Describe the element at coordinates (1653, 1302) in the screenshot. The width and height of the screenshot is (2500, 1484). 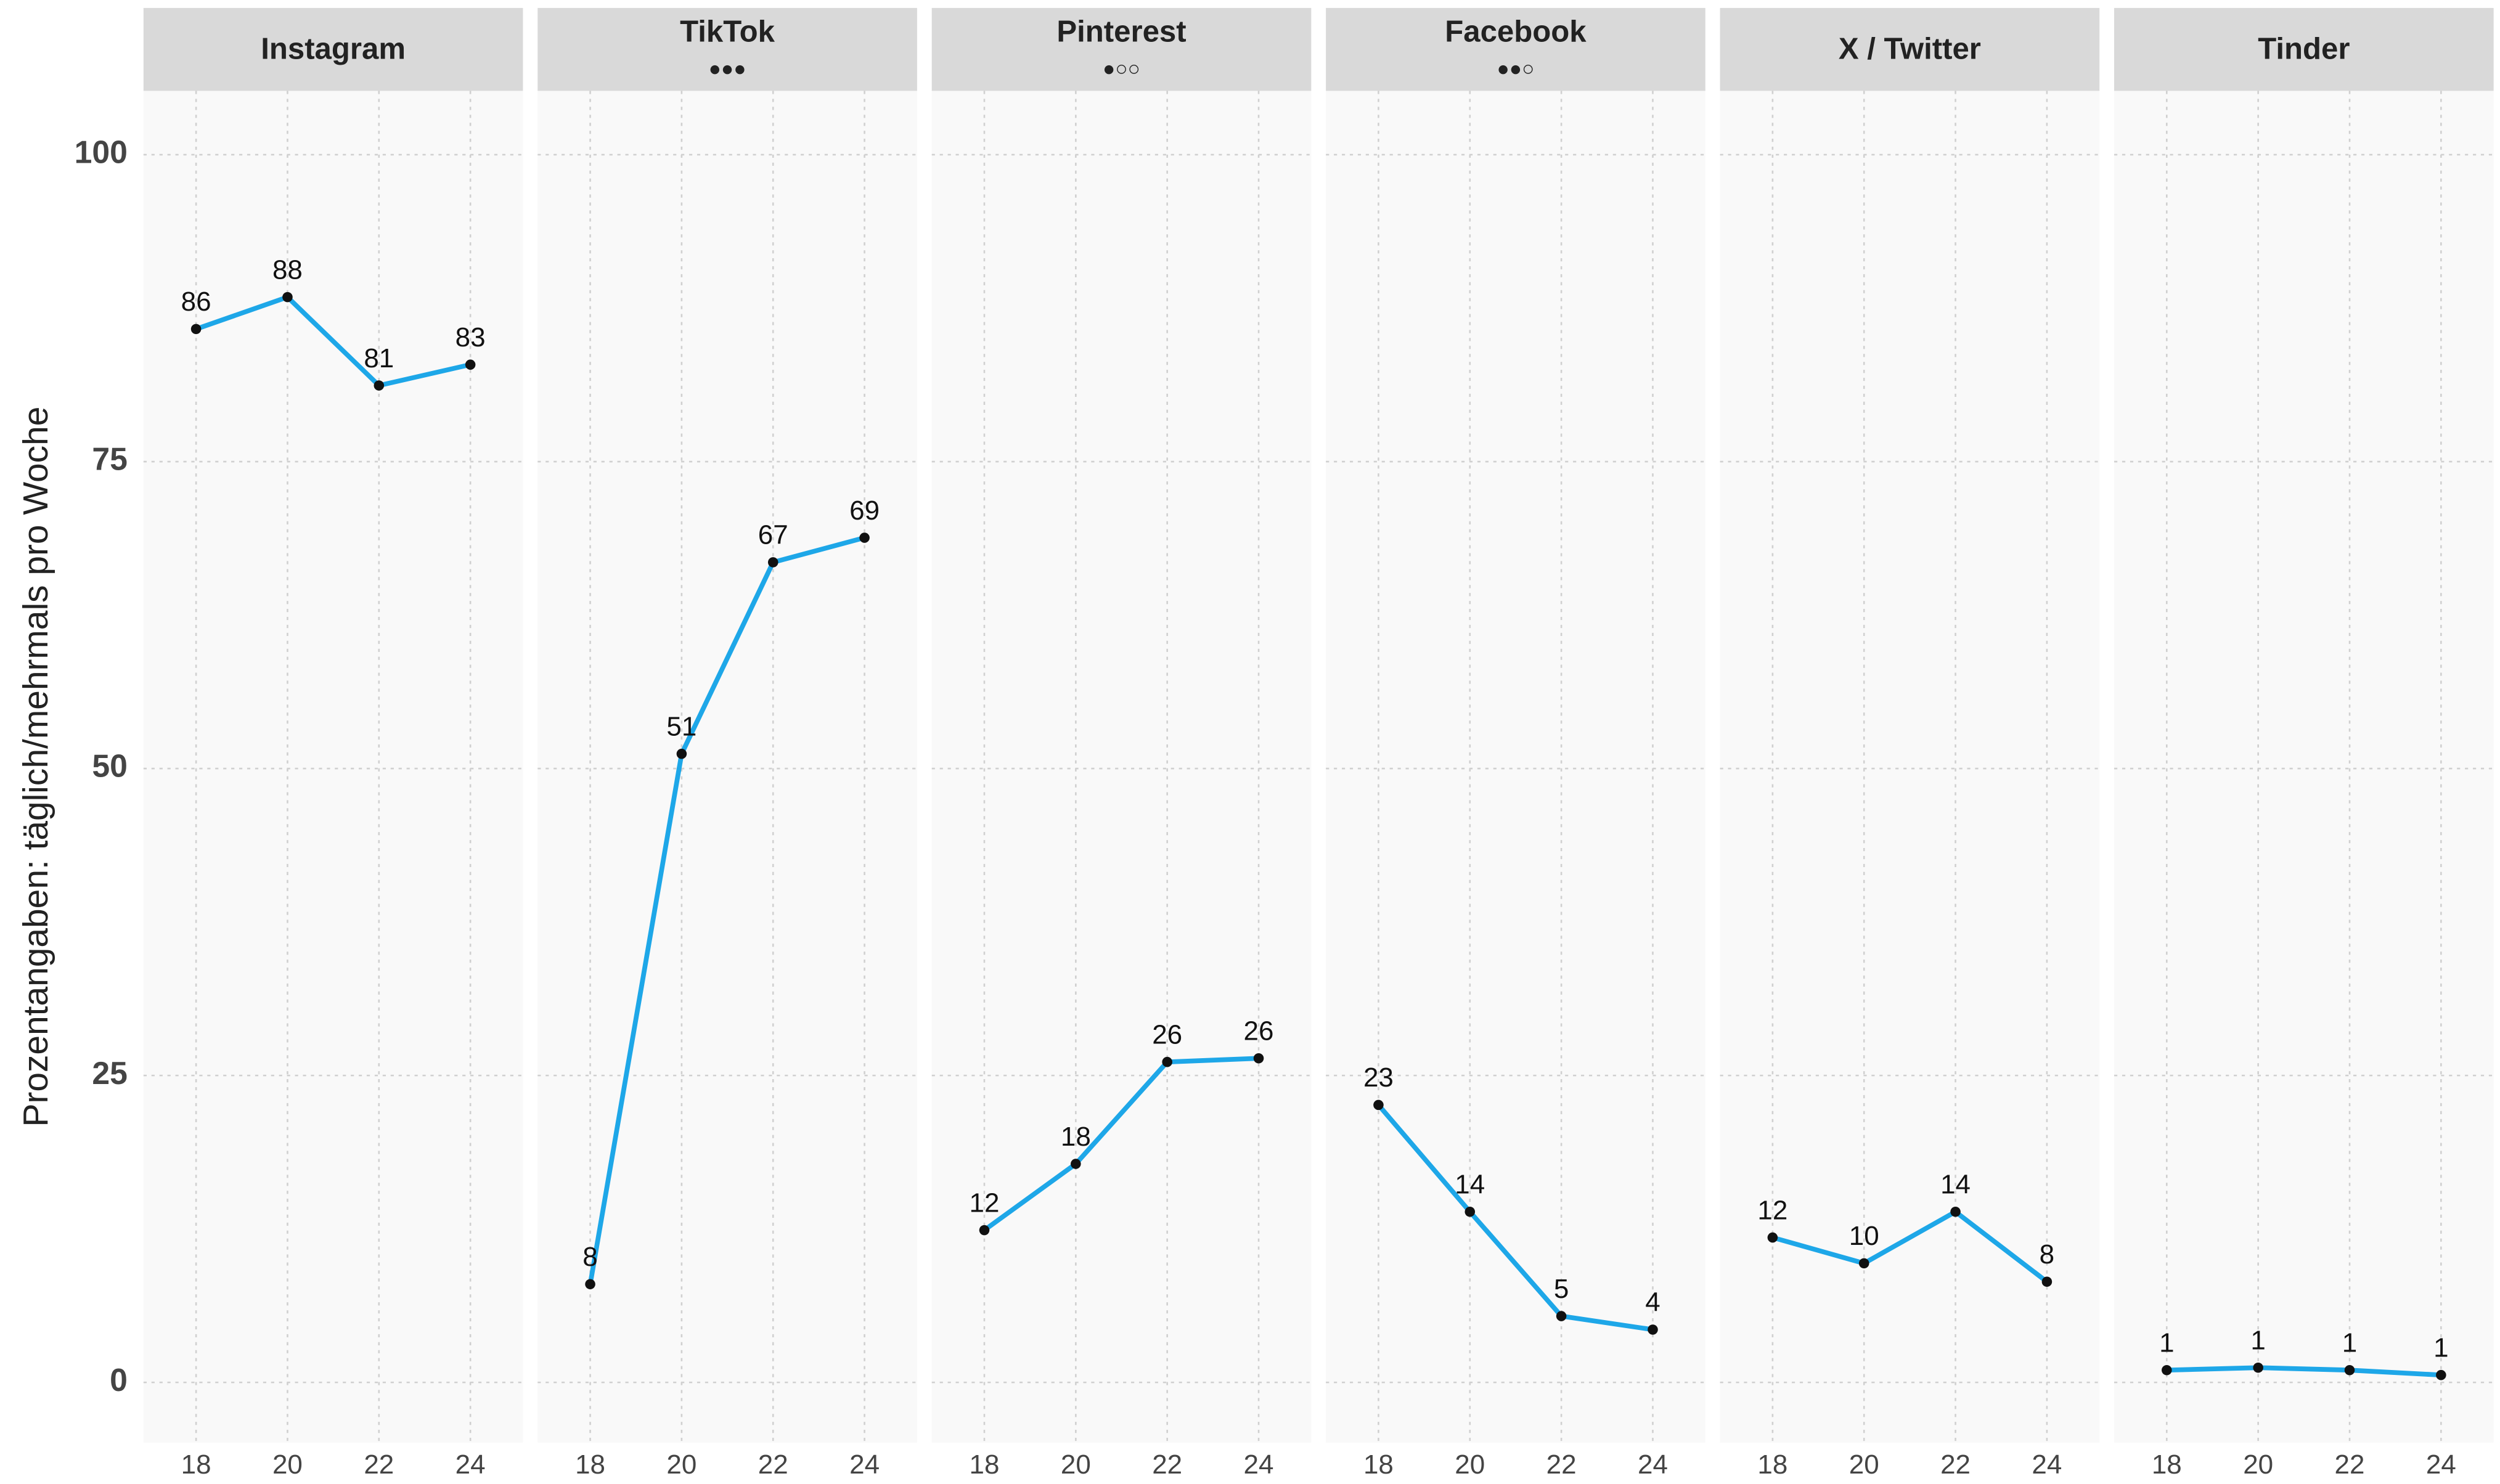
I see `data-label: 4` at that location.